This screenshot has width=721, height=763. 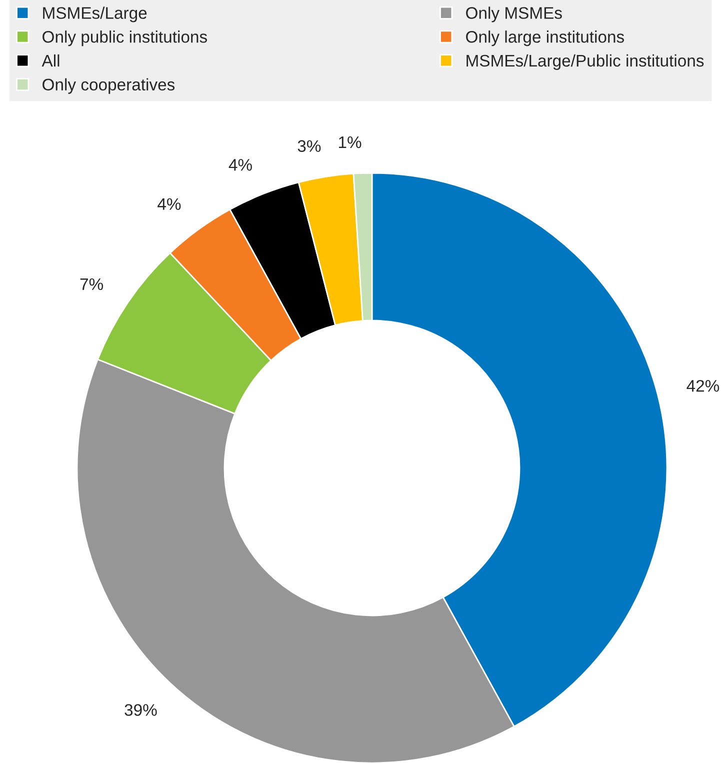 What do you see at coordinates (124, 38) in the screenshot?
I see `legend-label: Only public institutions` at bounding box center [124, 38].